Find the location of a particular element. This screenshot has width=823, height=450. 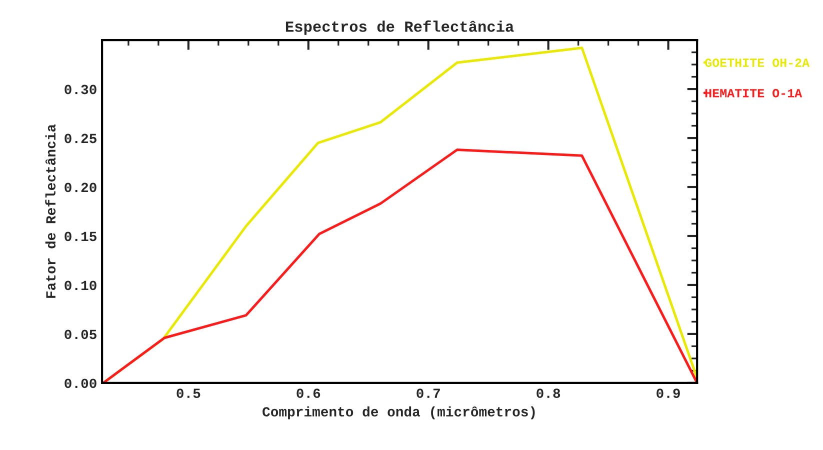

y-tick-label: 0.15 is located at coordinates (80, 237).